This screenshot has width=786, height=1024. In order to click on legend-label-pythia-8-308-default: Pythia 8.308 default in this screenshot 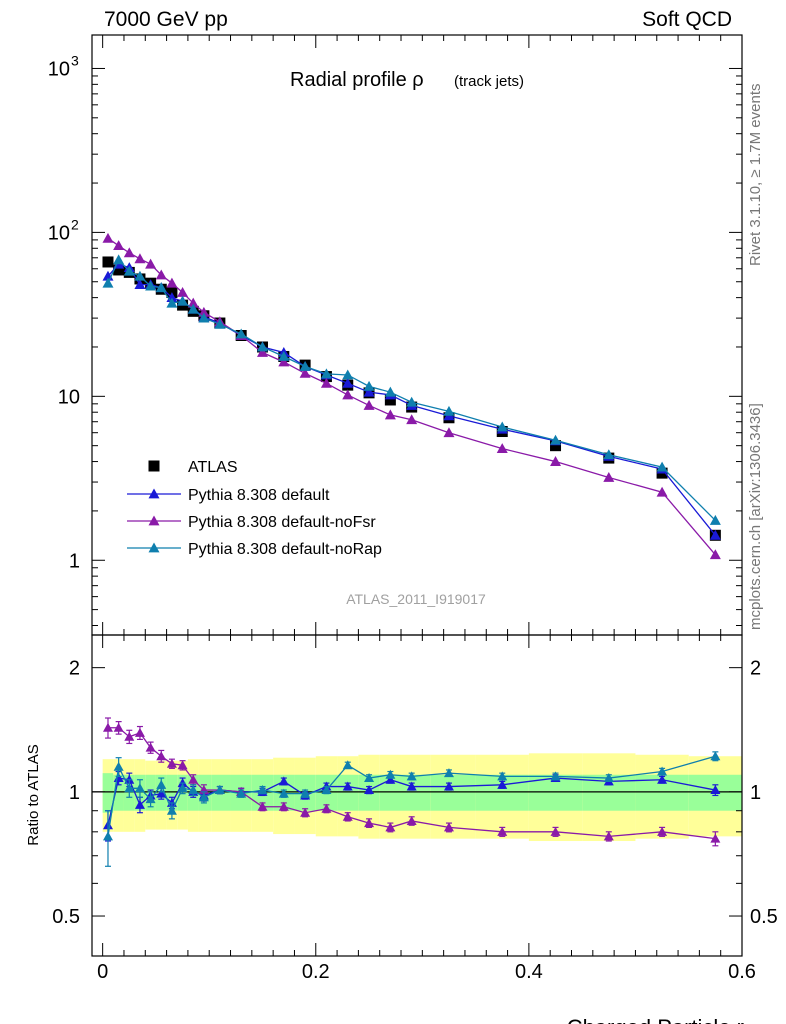, I will do `click(259, 495)`.